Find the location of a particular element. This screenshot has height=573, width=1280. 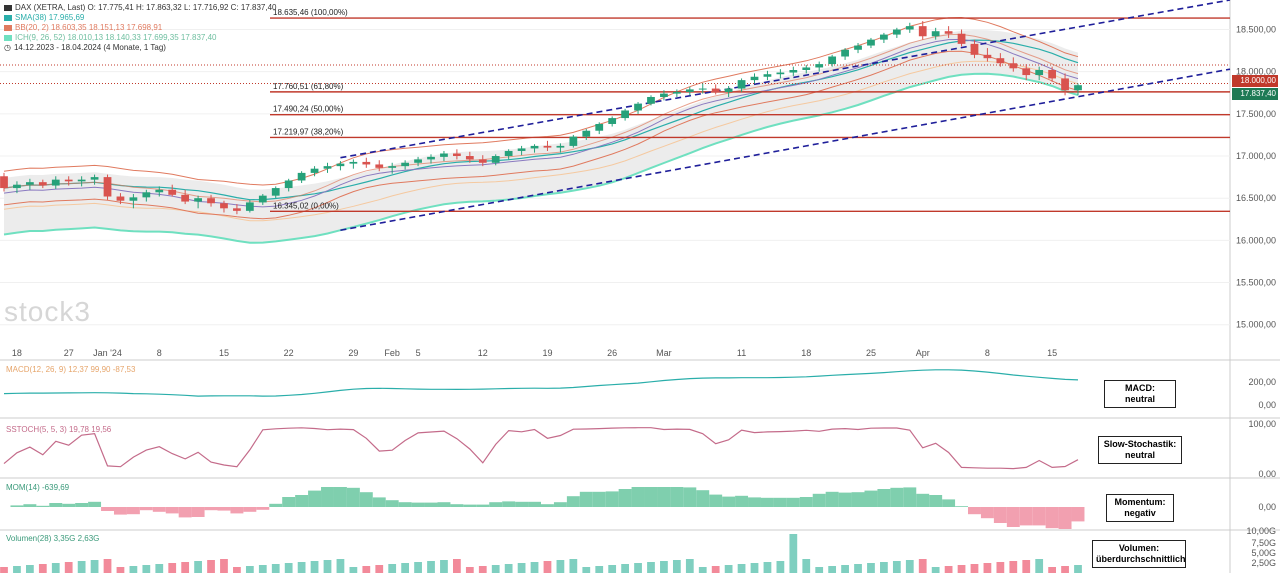

fib-level-label: 17.219,97 (38,20%) is located at coordinates (308, 131).